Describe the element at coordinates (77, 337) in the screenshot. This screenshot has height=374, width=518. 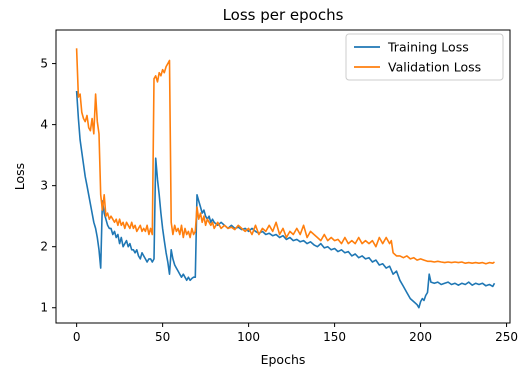
I see `x-tick-label: 0` at that location.